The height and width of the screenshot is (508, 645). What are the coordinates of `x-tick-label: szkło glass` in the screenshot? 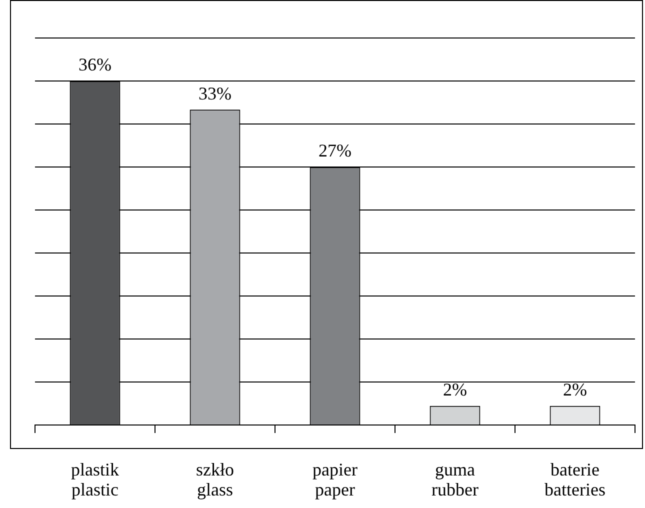 It's located at (215, 480).